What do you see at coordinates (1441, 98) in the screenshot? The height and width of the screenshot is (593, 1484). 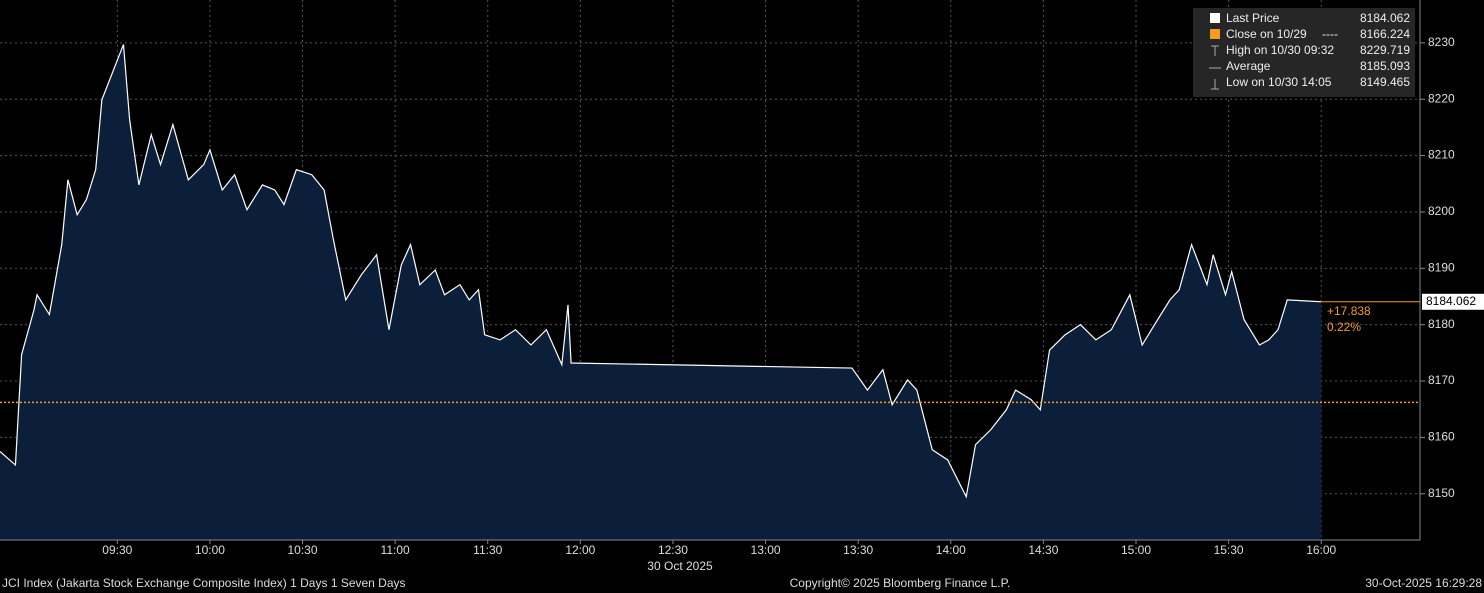 I see `y-tick-label: 8220` at bounding box center [1441, 98].